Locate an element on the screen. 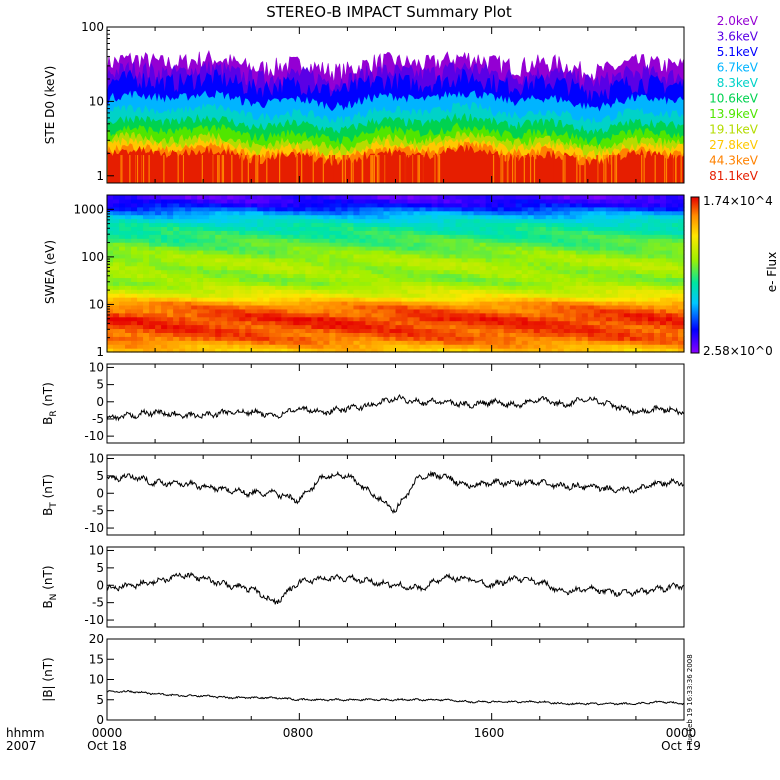 The height and width of the screenshot is (780, 780). legend-entry: 81.1keV is located at coordinates (734, 176).